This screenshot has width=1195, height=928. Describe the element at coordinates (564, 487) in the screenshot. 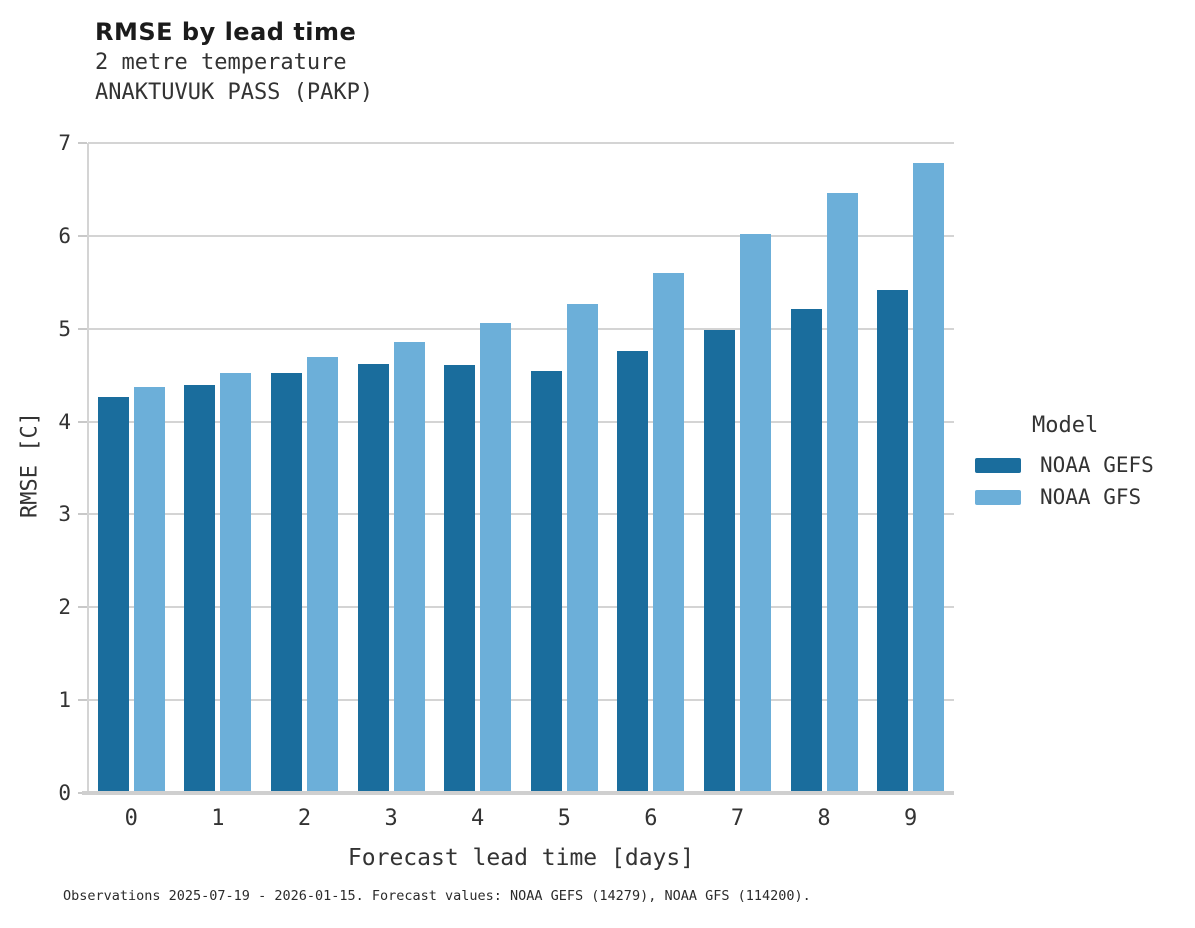

I see `bar-group: 5` at that location.